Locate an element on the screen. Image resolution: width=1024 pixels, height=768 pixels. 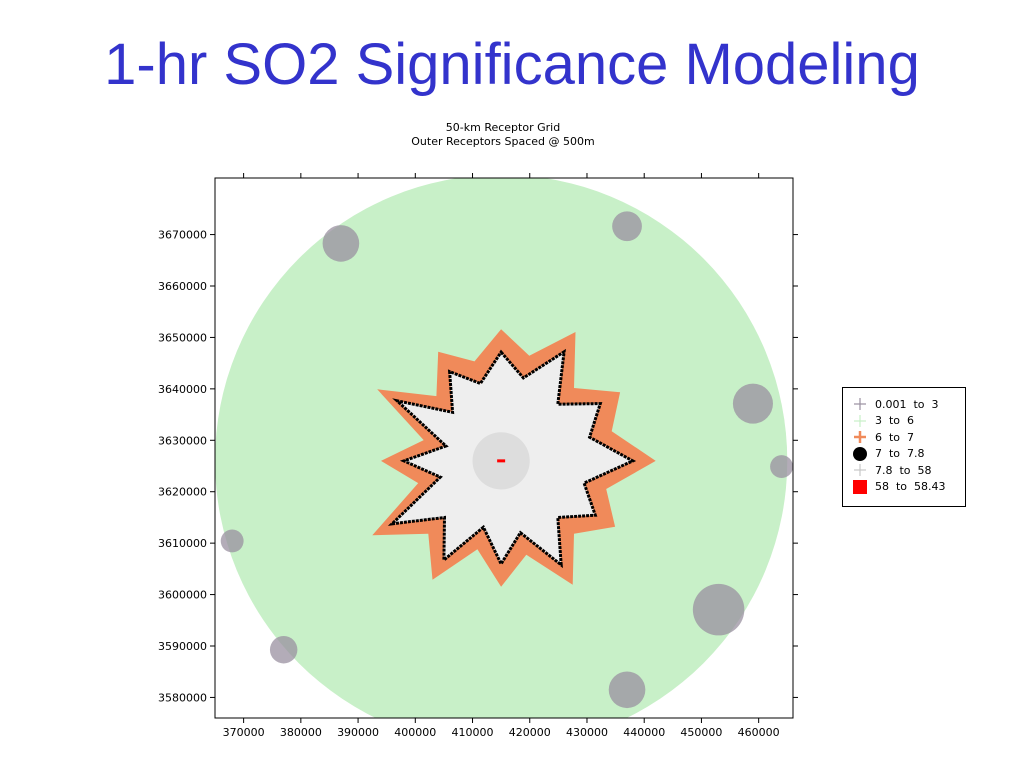
legend-item: 6 to 7 is located at coordinates (882, 437).